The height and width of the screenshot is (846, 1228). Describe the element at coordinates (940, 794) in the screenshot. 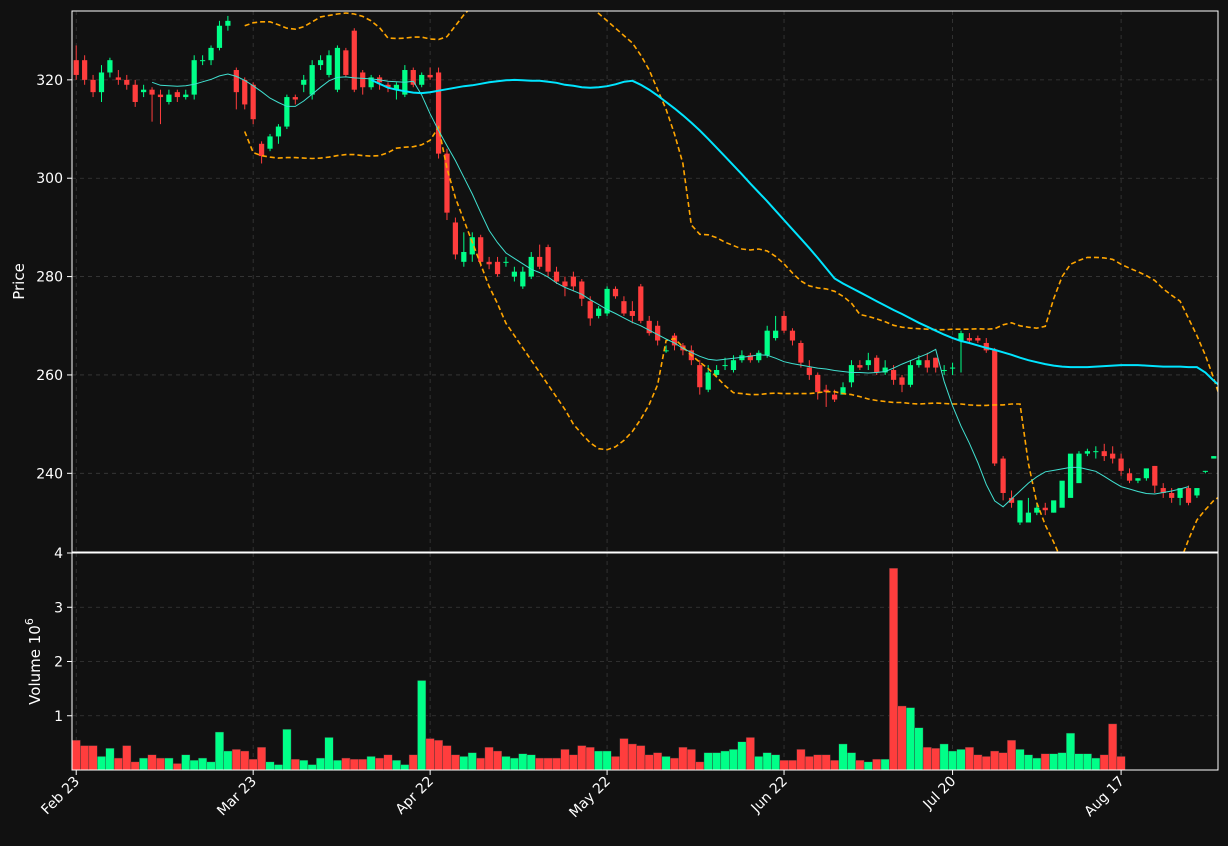

I see `x-tick-label: Jul 20` at that location.